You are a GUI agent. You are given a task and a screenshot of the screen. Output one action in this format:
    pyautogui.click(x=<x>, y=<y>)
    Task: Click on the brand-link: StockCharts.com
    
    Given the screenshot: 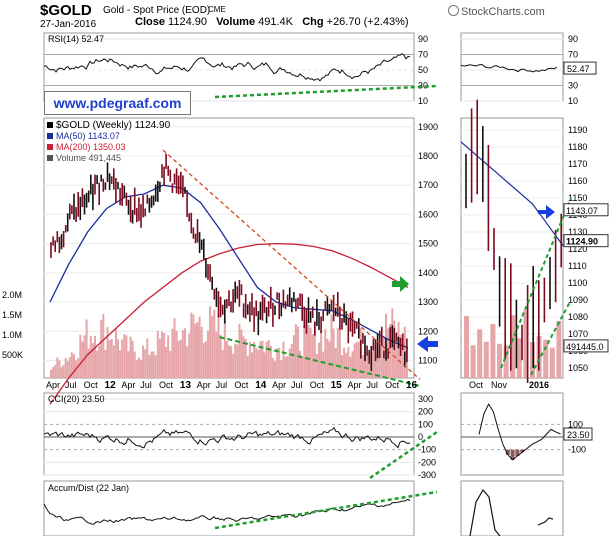 What is the action you would take?
    pyautogui.click(x=496, y=11)
    